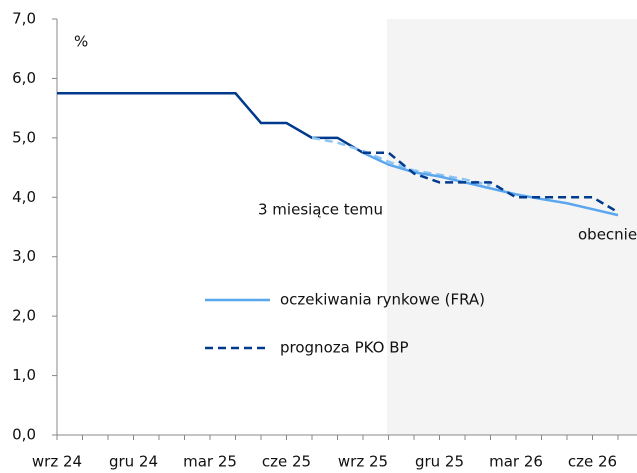  What do you see at coordinates (607, 235) in the screenshot?
I see `annotation: obecnie` at bounding box center [607, 235].